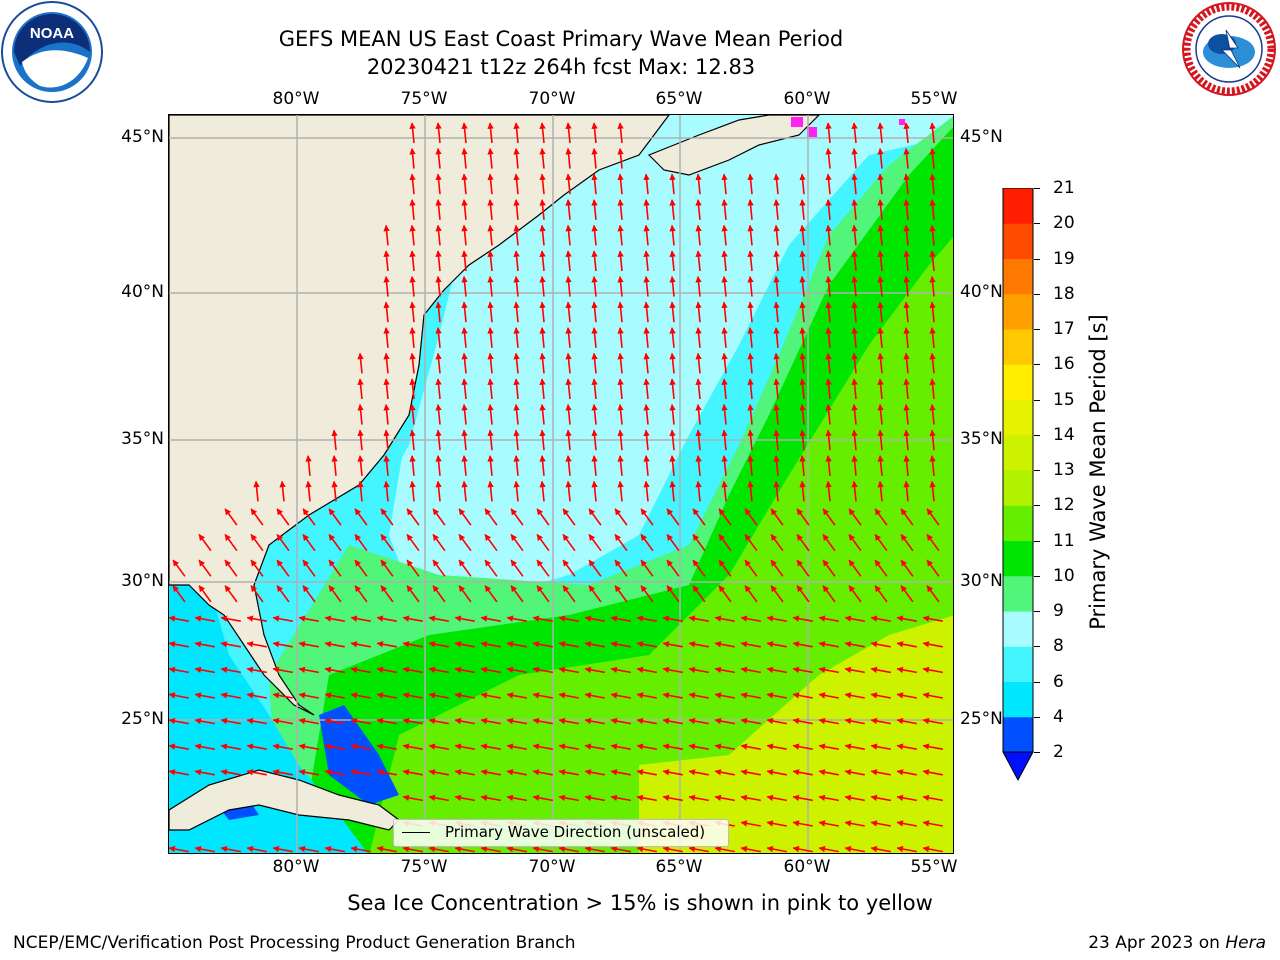 The height and width of the screenshot is (960, 1280). What do you see at coordinates (1064, 575) in the screenshot?
I see `colorbar-tick-label: 10` at bounding box center [1064, 575].